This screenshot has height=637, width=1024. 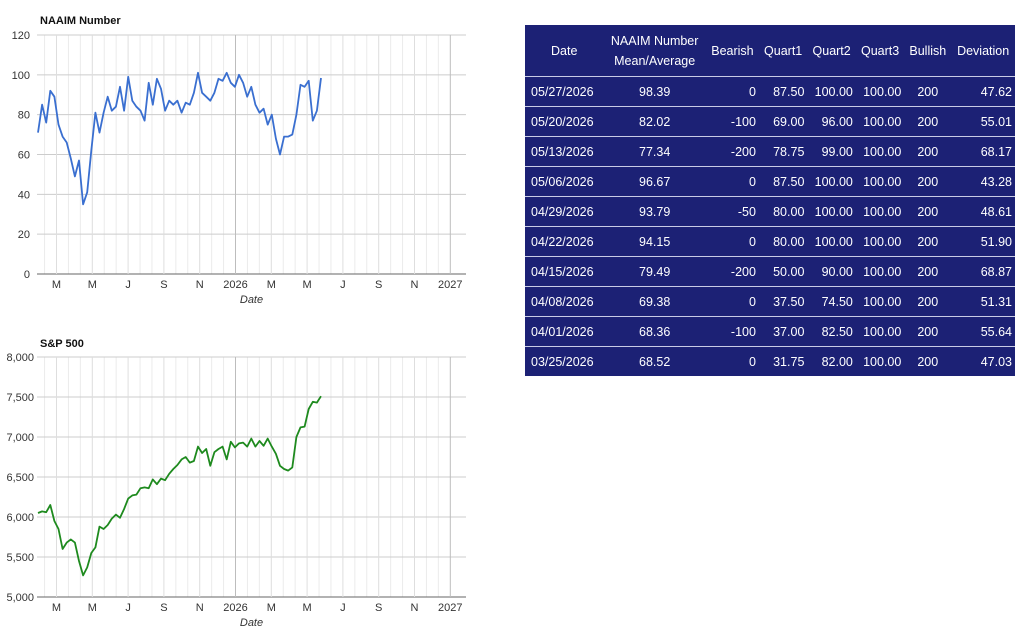 I want to click on table-cell: -50, so click(x=732, y=211).